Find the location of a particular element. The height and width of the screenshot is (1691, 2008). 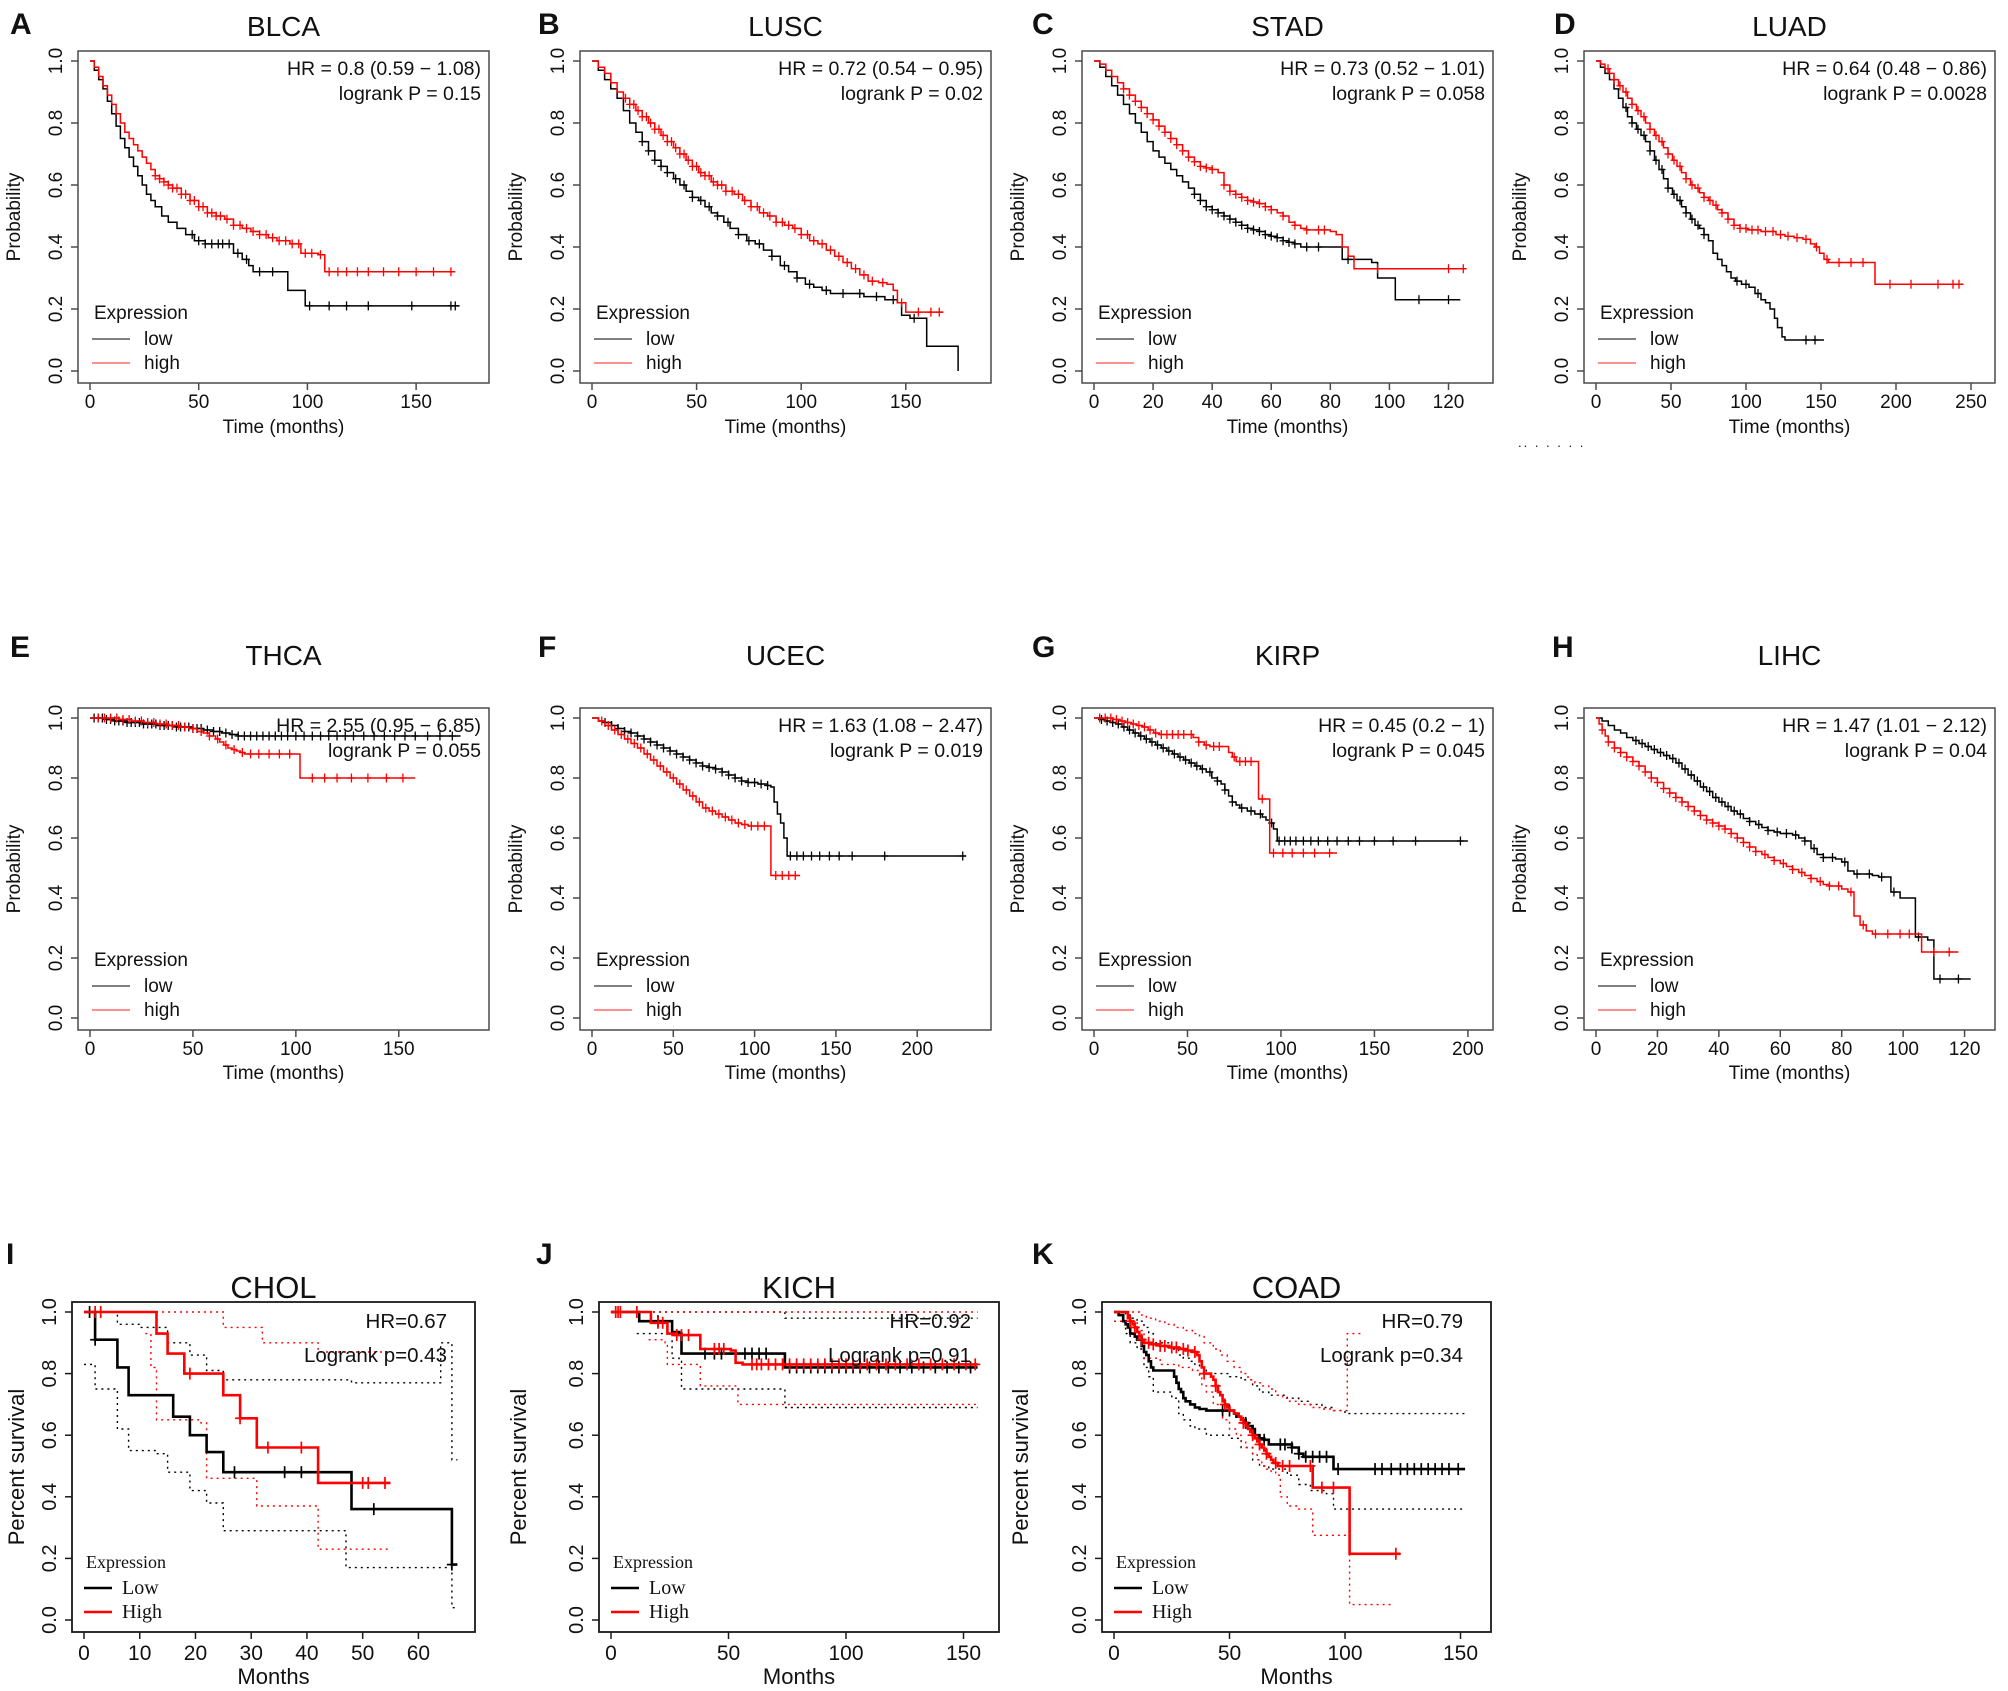

curve-low-ci-upper is located at coordinates (271, 1386).